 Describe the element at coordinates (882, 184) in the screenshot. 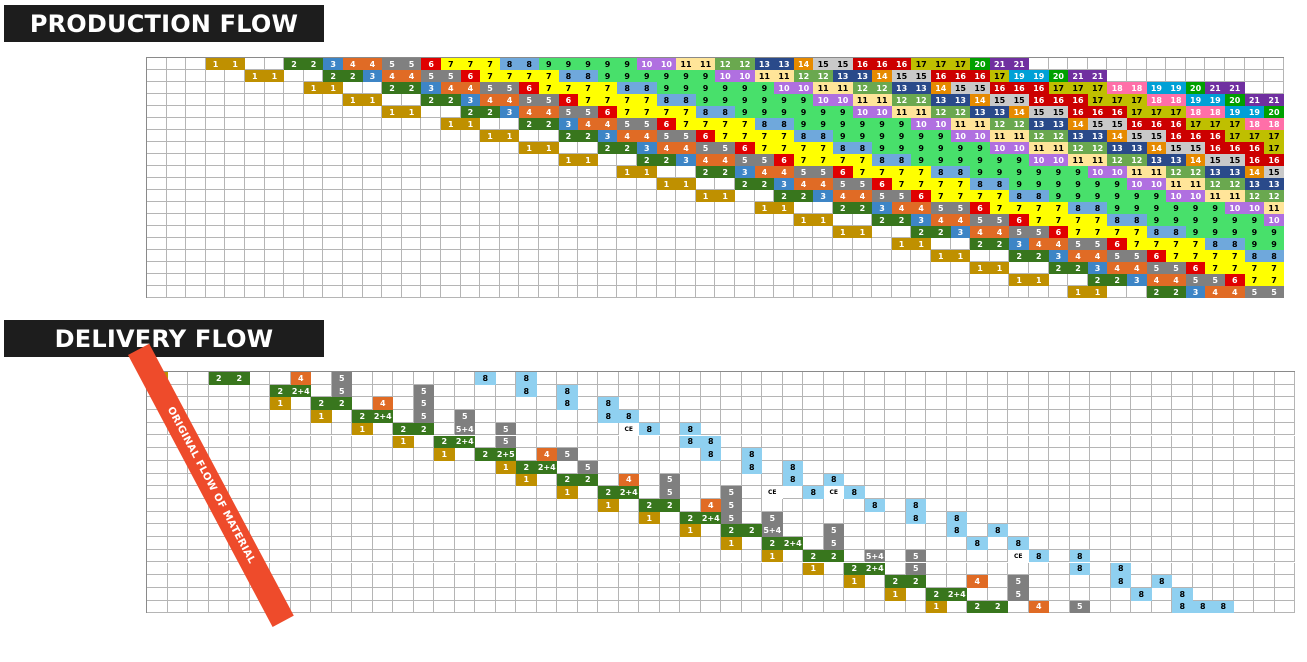

I see `production-cell-value: 6` at that location.